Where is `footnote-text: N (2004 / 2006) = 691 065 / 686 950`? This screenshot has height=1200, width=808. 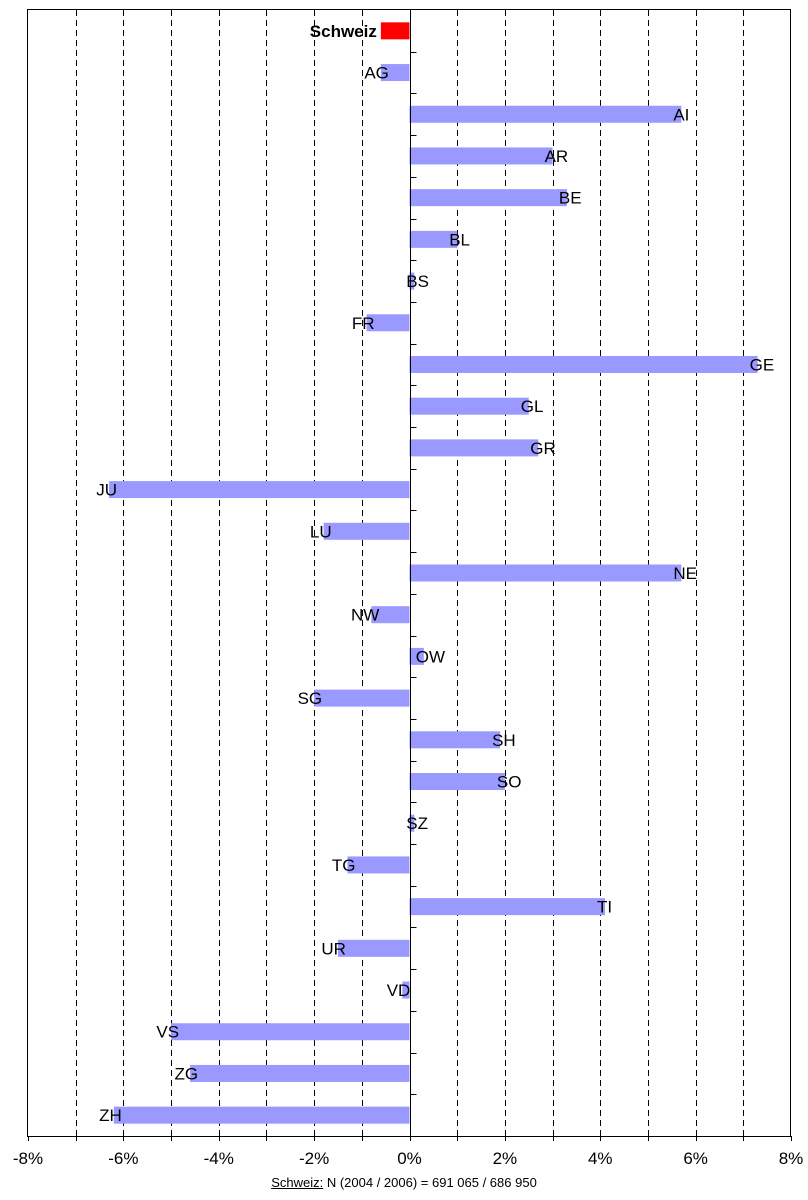 footnote-text: N (2004 / 2006) = 691 065 / 686 950 is located at coordinates (430, 1182).